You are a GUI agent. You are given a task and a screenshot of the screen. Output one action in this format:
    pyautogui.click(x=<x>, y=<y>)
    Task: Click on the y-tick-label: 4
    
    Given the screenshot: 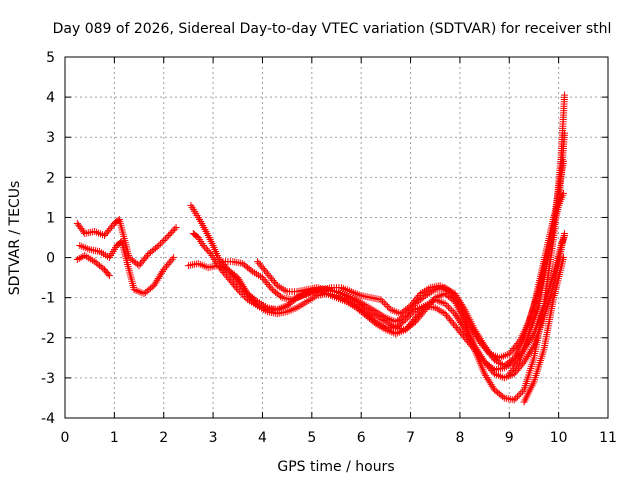 What is the action you would take?
    pyautogui.click(x=50, y=98)
    